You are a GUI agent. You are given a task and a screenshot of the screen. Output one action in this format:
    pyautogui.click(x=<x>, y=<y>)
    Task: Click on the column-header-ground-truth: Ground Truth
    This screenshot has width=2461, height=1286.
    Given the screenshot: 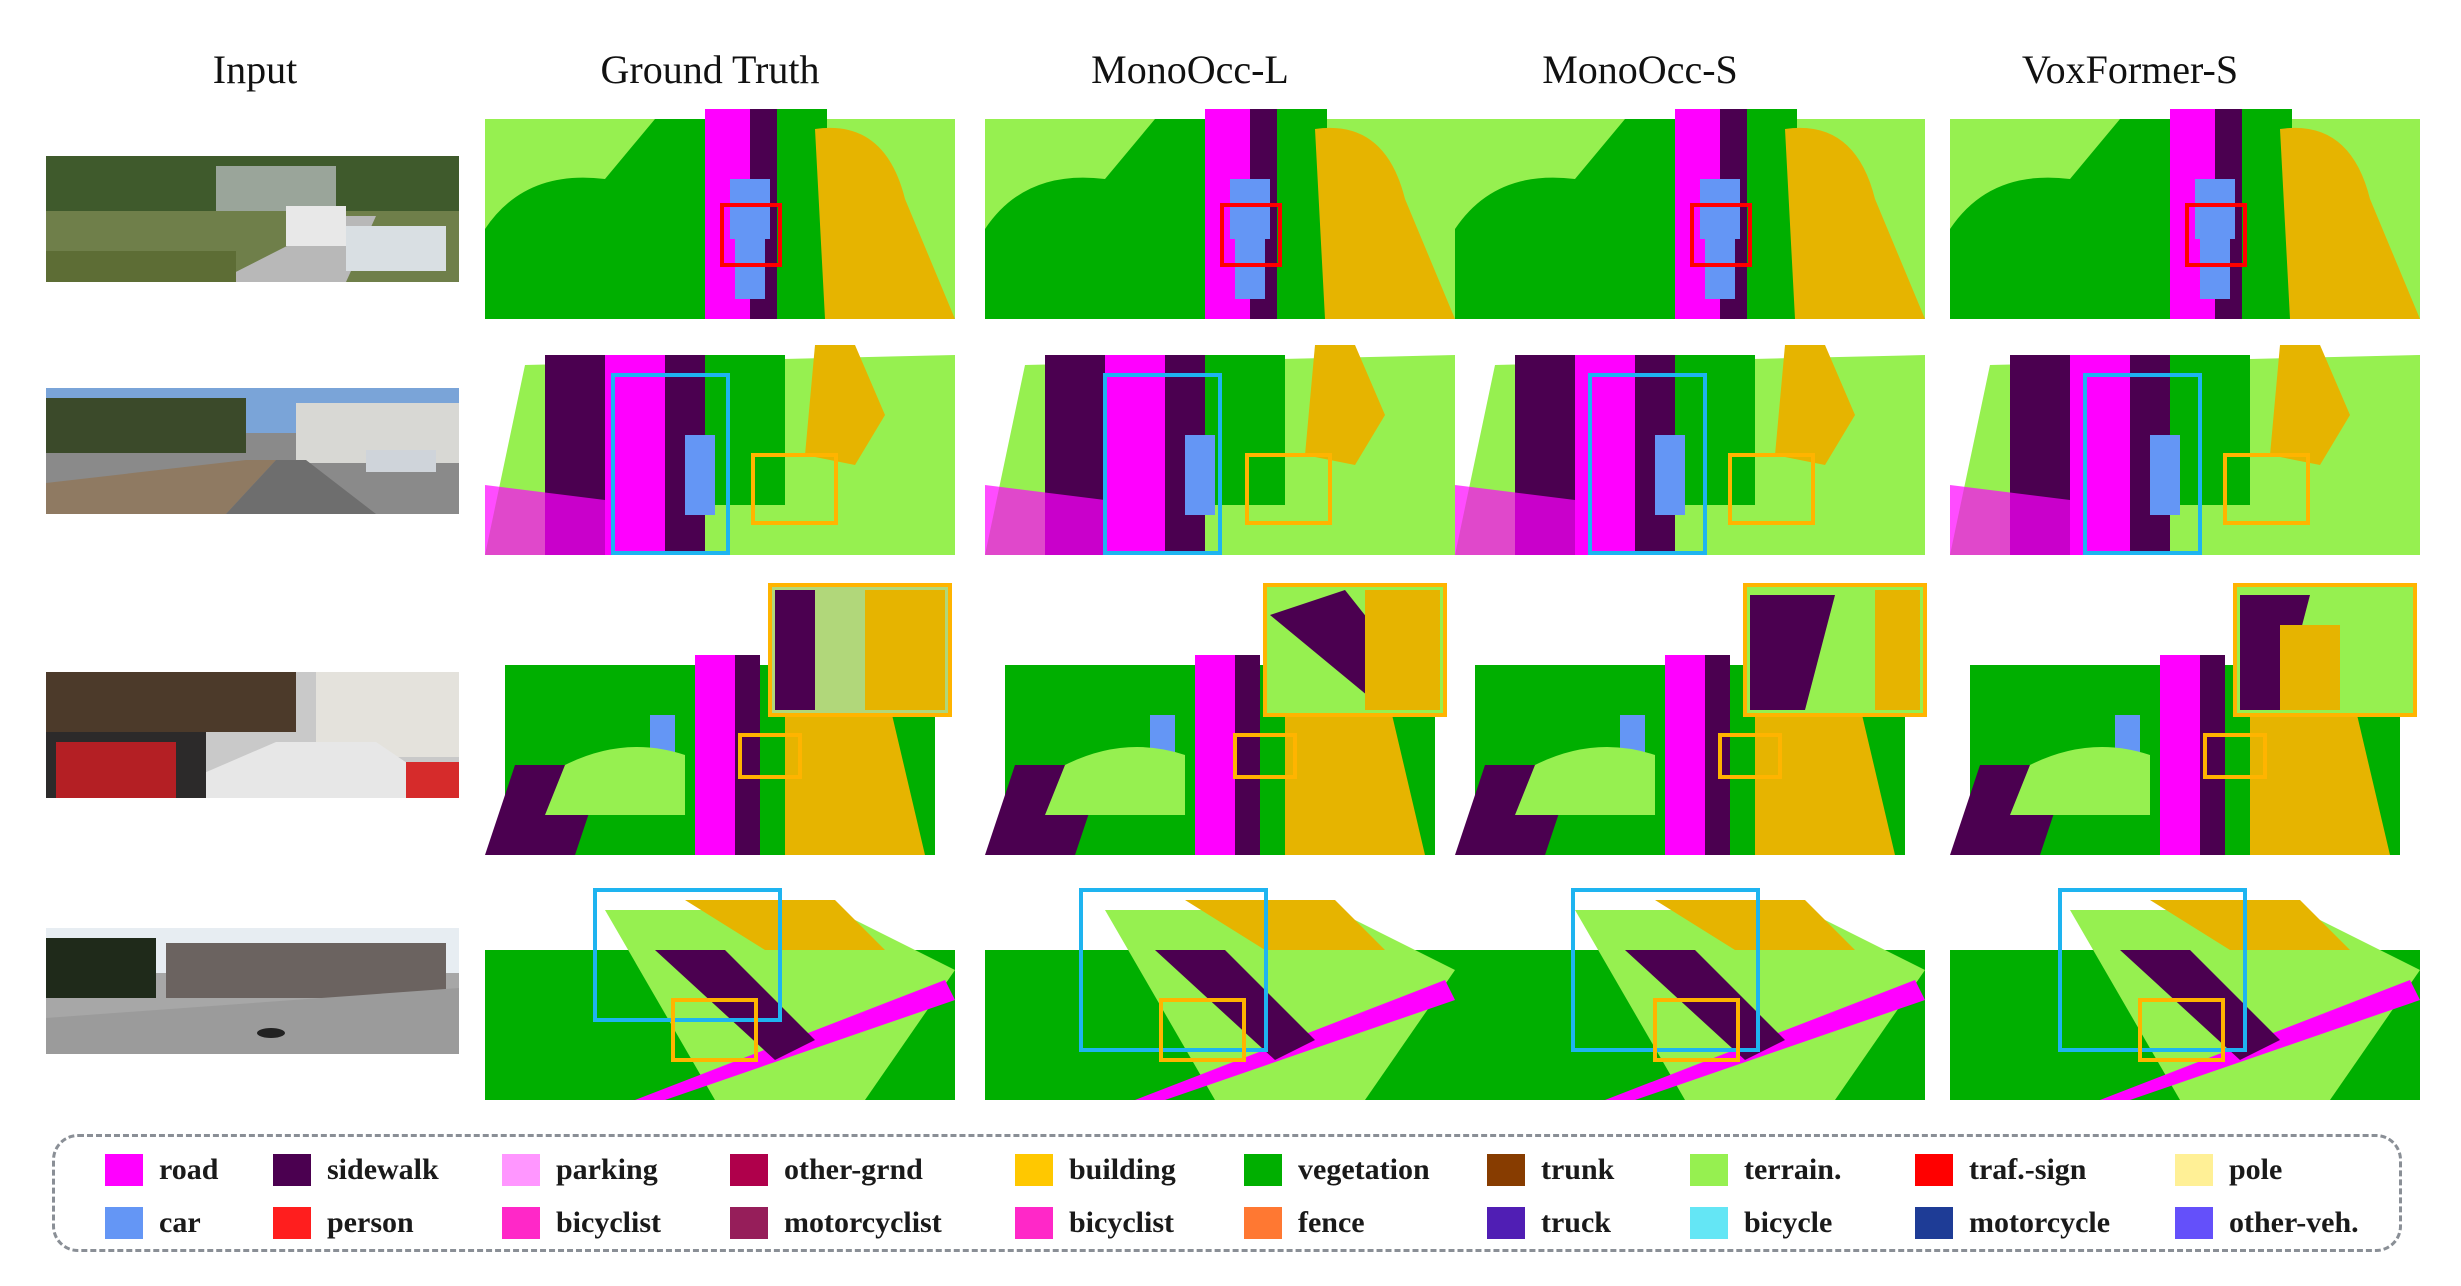 What is the action you would take?
    pyautogui.click(x=710, y=69)
    